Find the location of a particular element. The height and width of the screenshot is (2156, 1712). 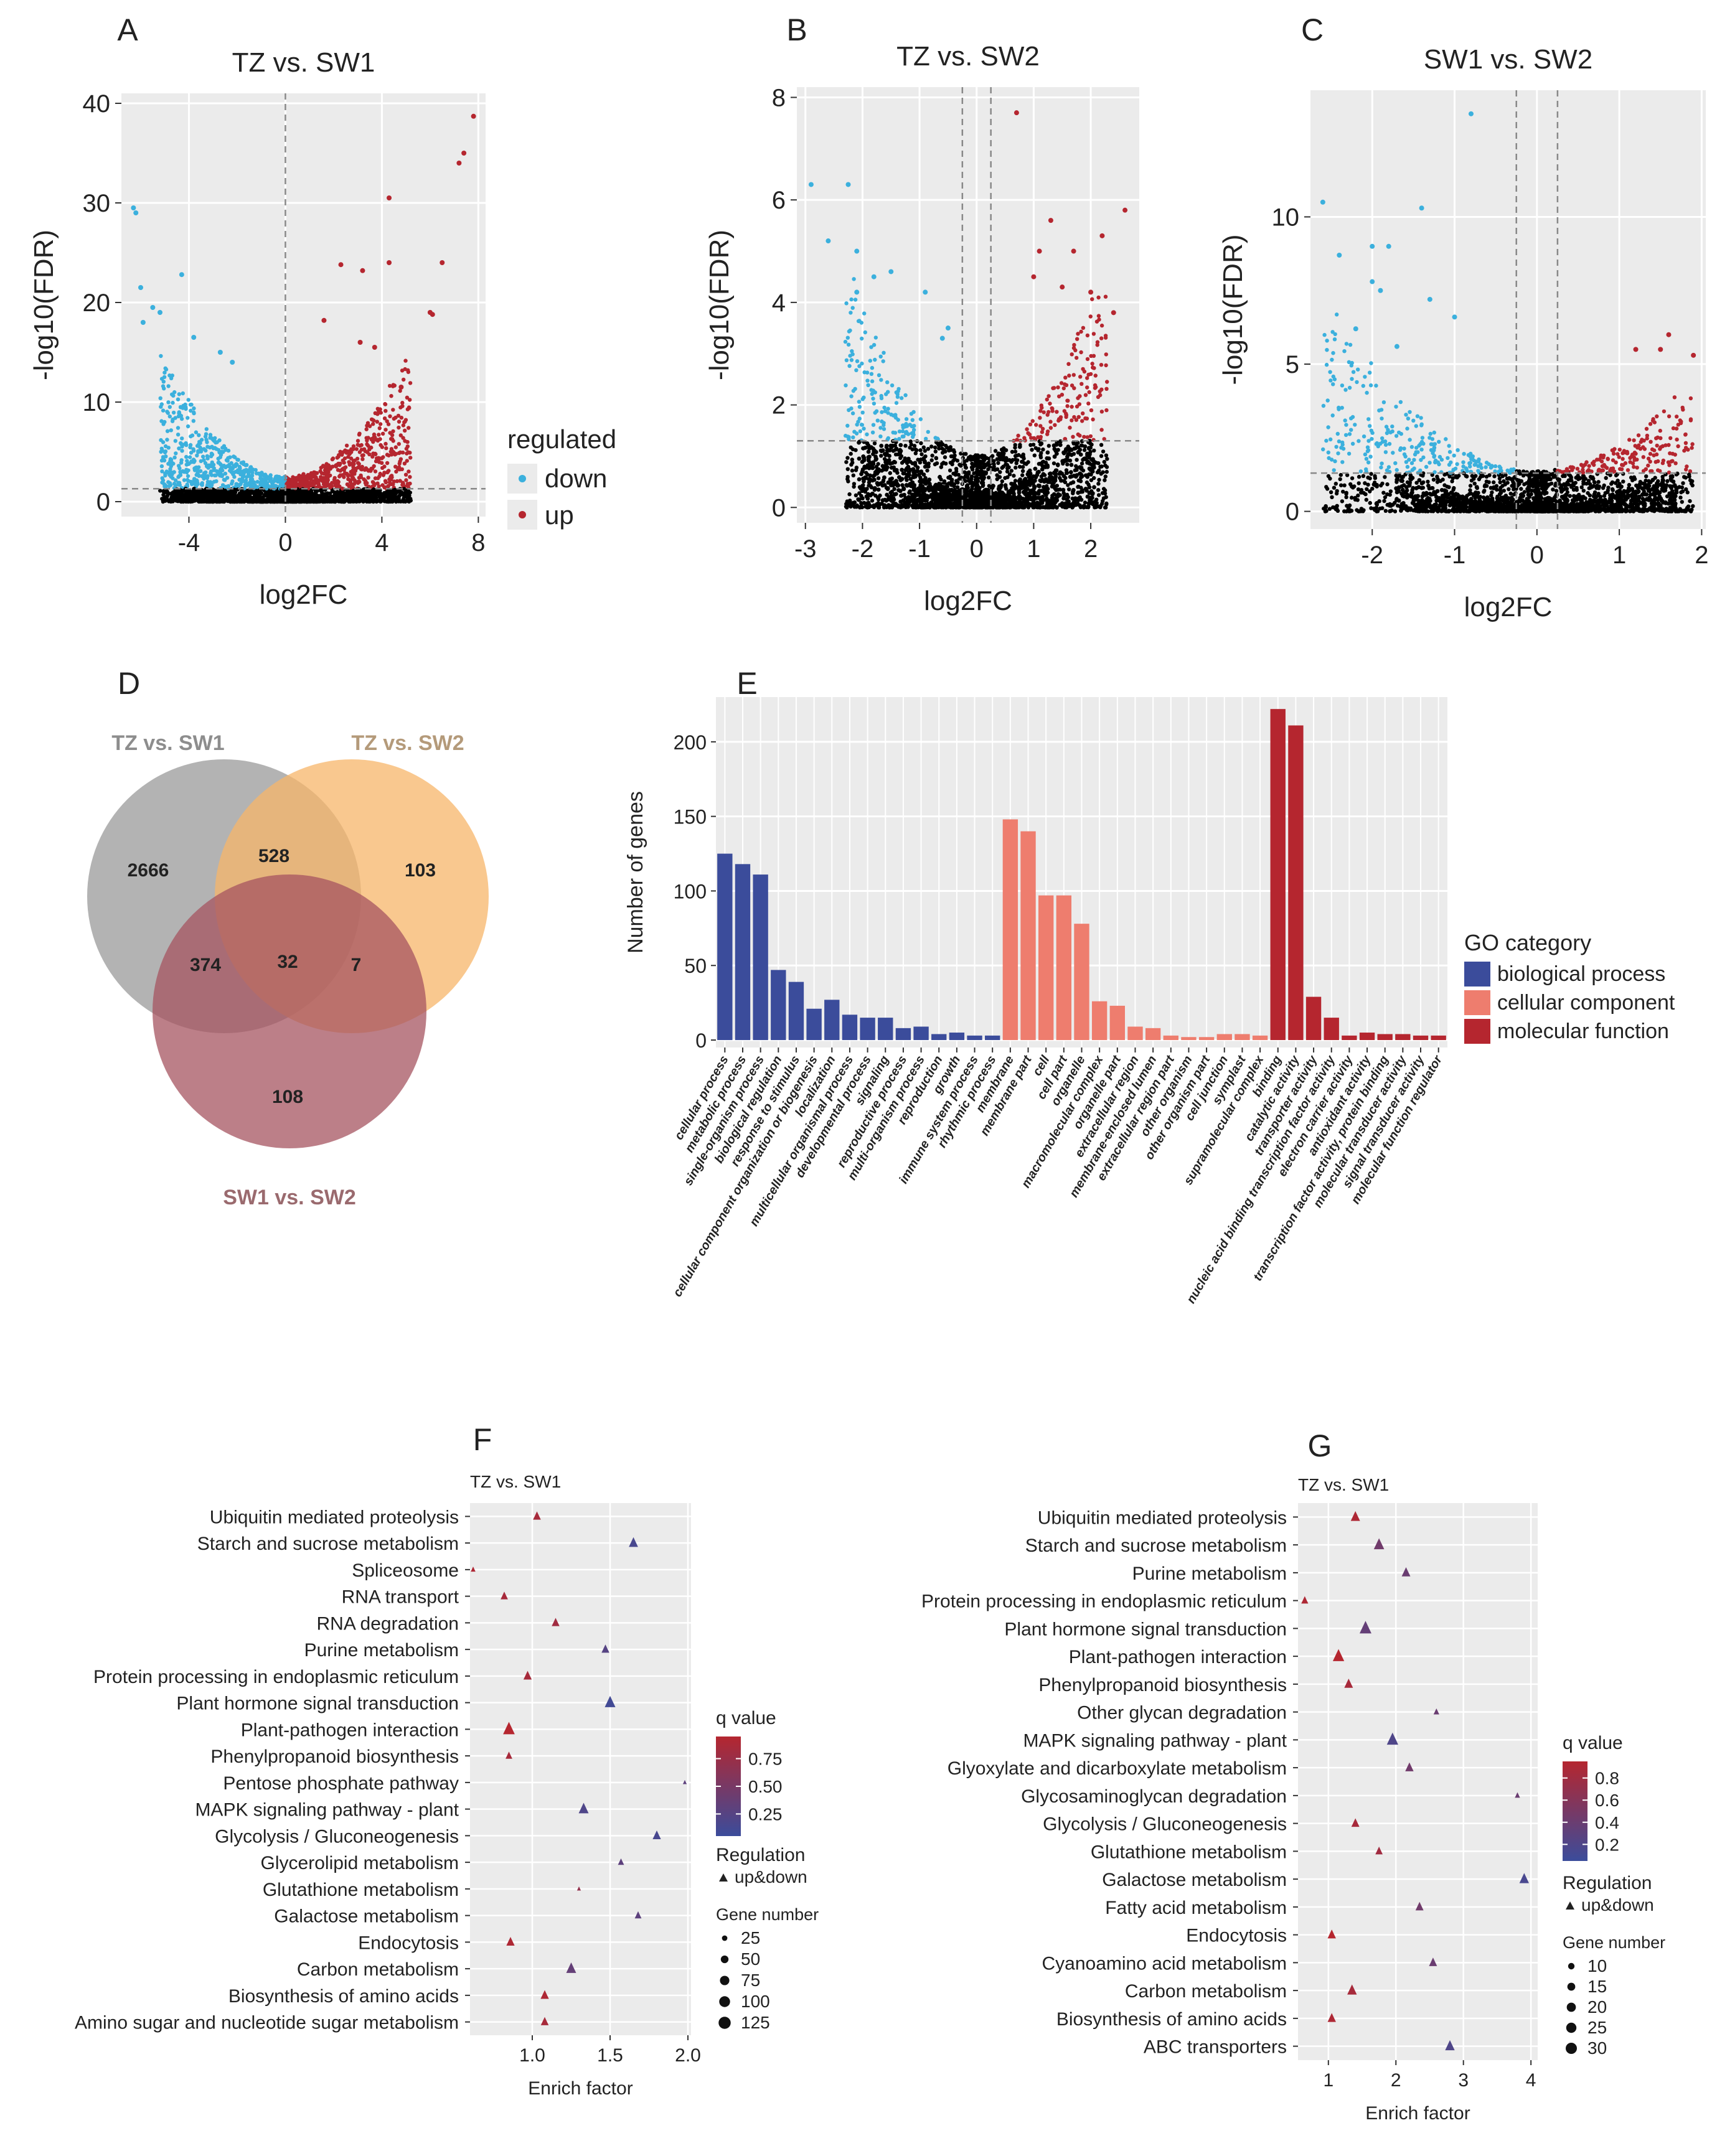

x-tick-label: 4 is located at coordinates (381, 543).